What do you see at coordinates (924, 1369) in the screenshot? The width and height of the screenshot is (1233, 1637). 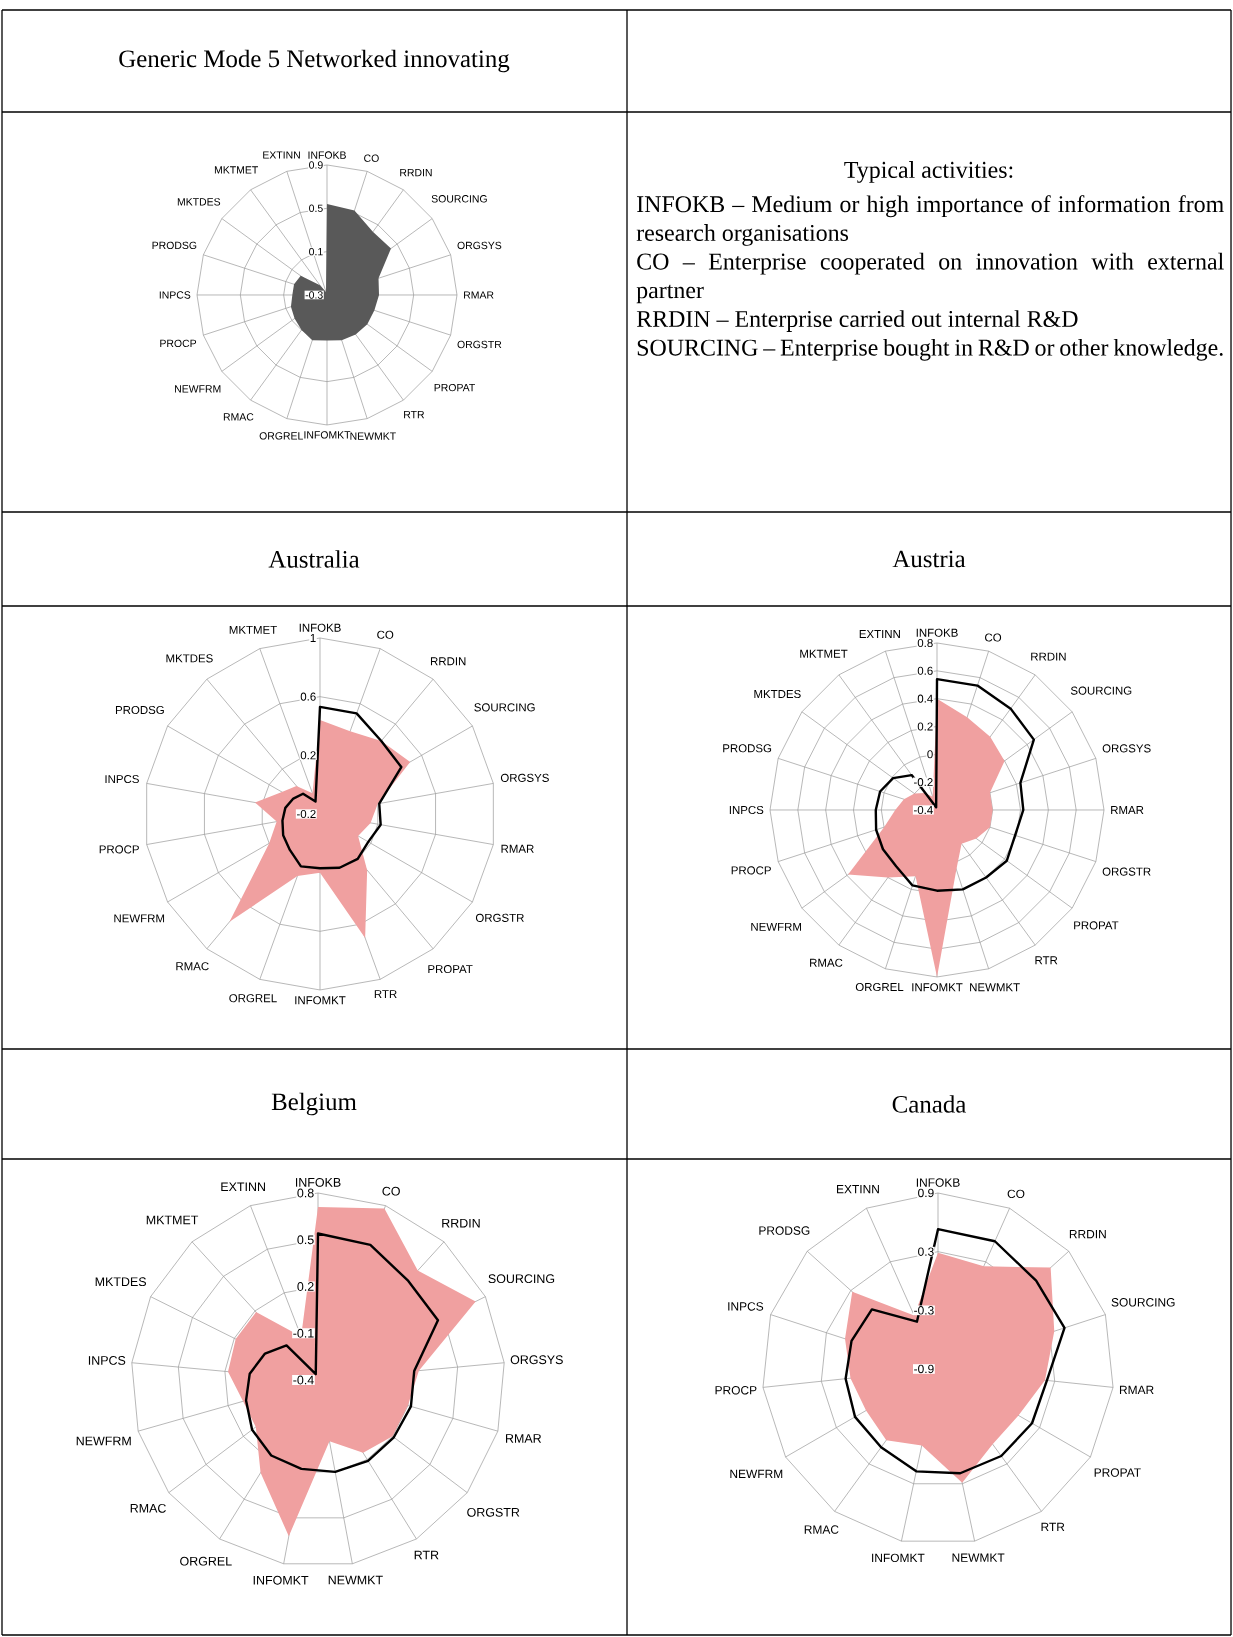 I see `y-tick-label: -0.9` at bounding box center [924, 1369].